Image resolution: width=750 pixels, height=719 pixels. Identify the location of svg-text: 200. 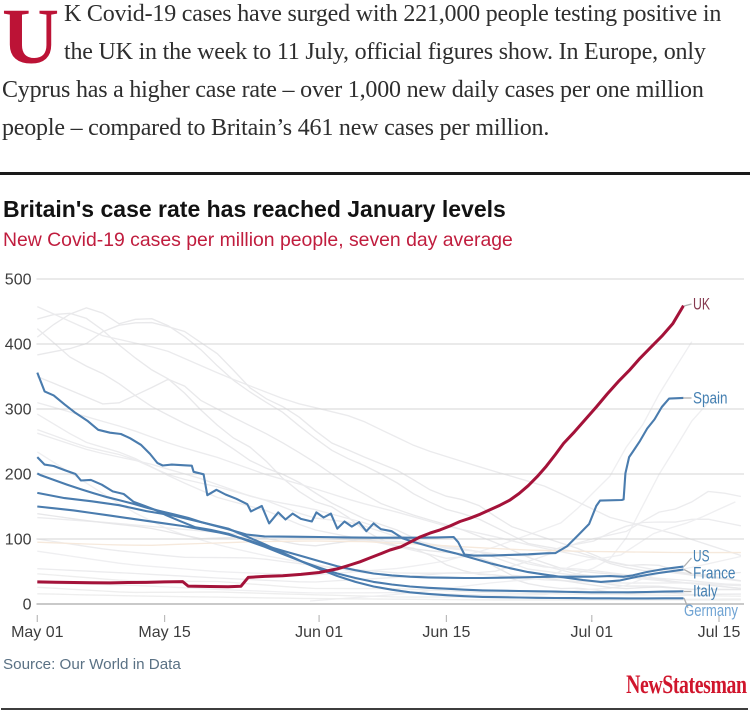
(18, 475).